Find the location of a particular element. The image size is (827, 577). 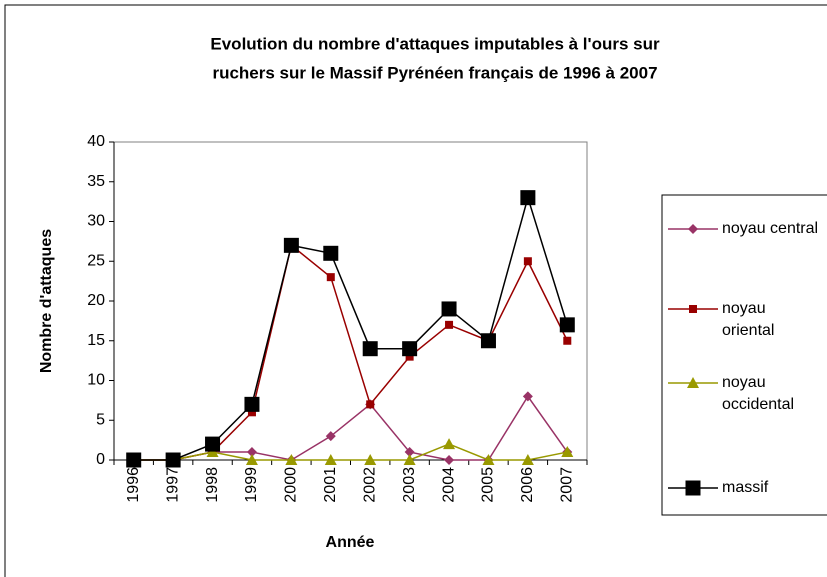

legend-box is located at coordinates (744, 355).